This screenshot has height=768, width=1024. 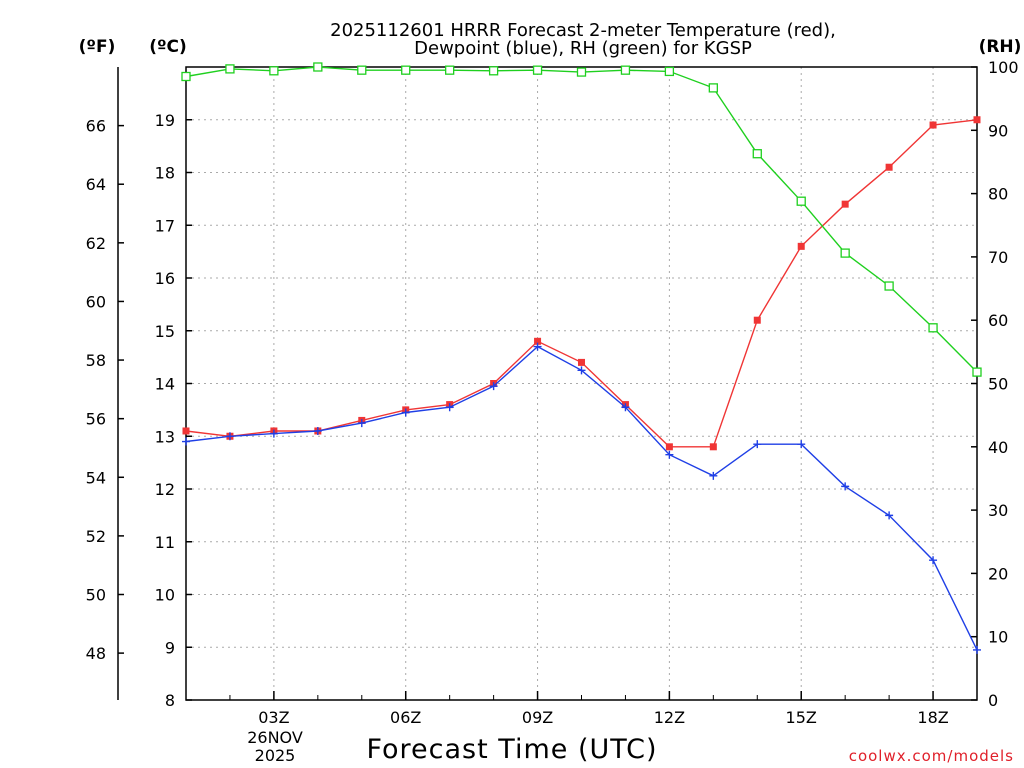 What do you see at coordinates (170, 700) in the screenshot?
I see `celsius-tick-label: 8` at bounding box center [170, 700].